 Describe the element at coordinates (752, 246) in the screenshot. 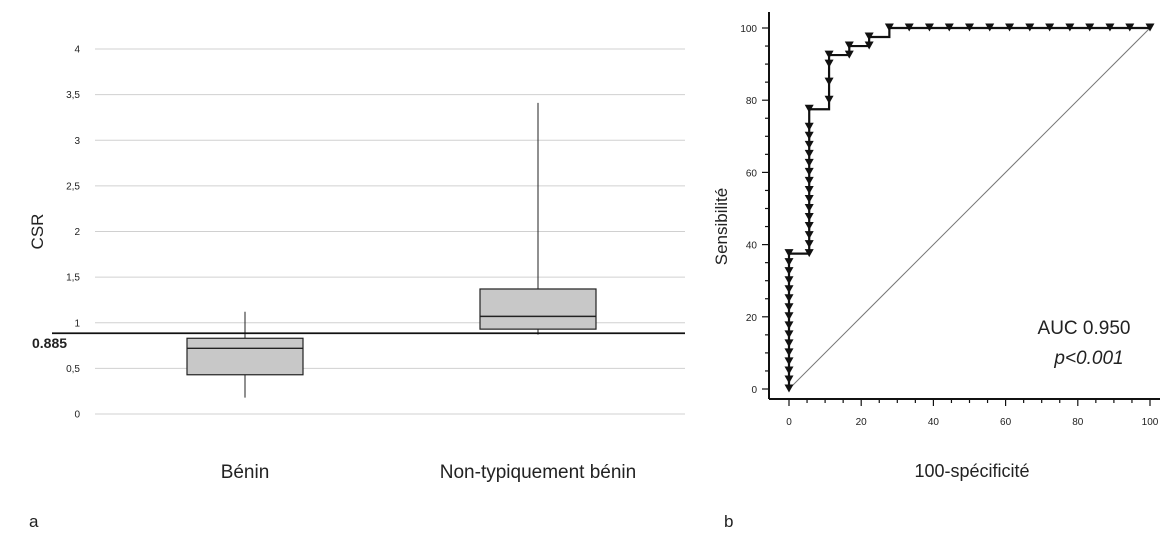

I see `y-tick-label: 40` at that location.